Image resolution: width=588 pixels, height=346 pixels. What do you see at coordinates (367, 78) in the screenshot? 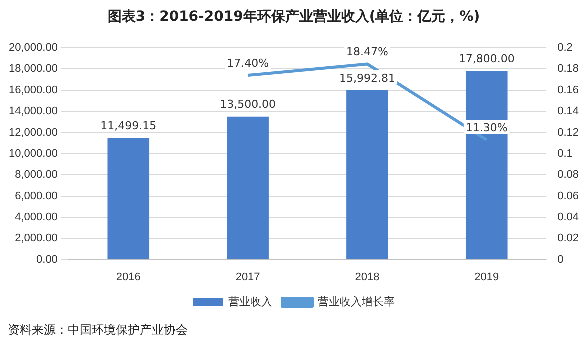
I see `data-label: 15,992.81` at bounding box center [367, 78].